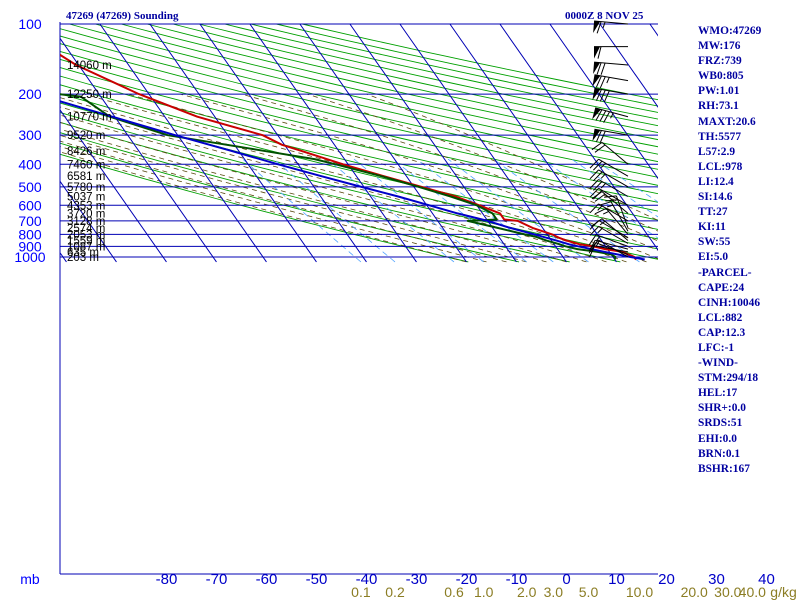  I want to click on mixing-ratio-tick-label: 0.1, so click(361, 592).